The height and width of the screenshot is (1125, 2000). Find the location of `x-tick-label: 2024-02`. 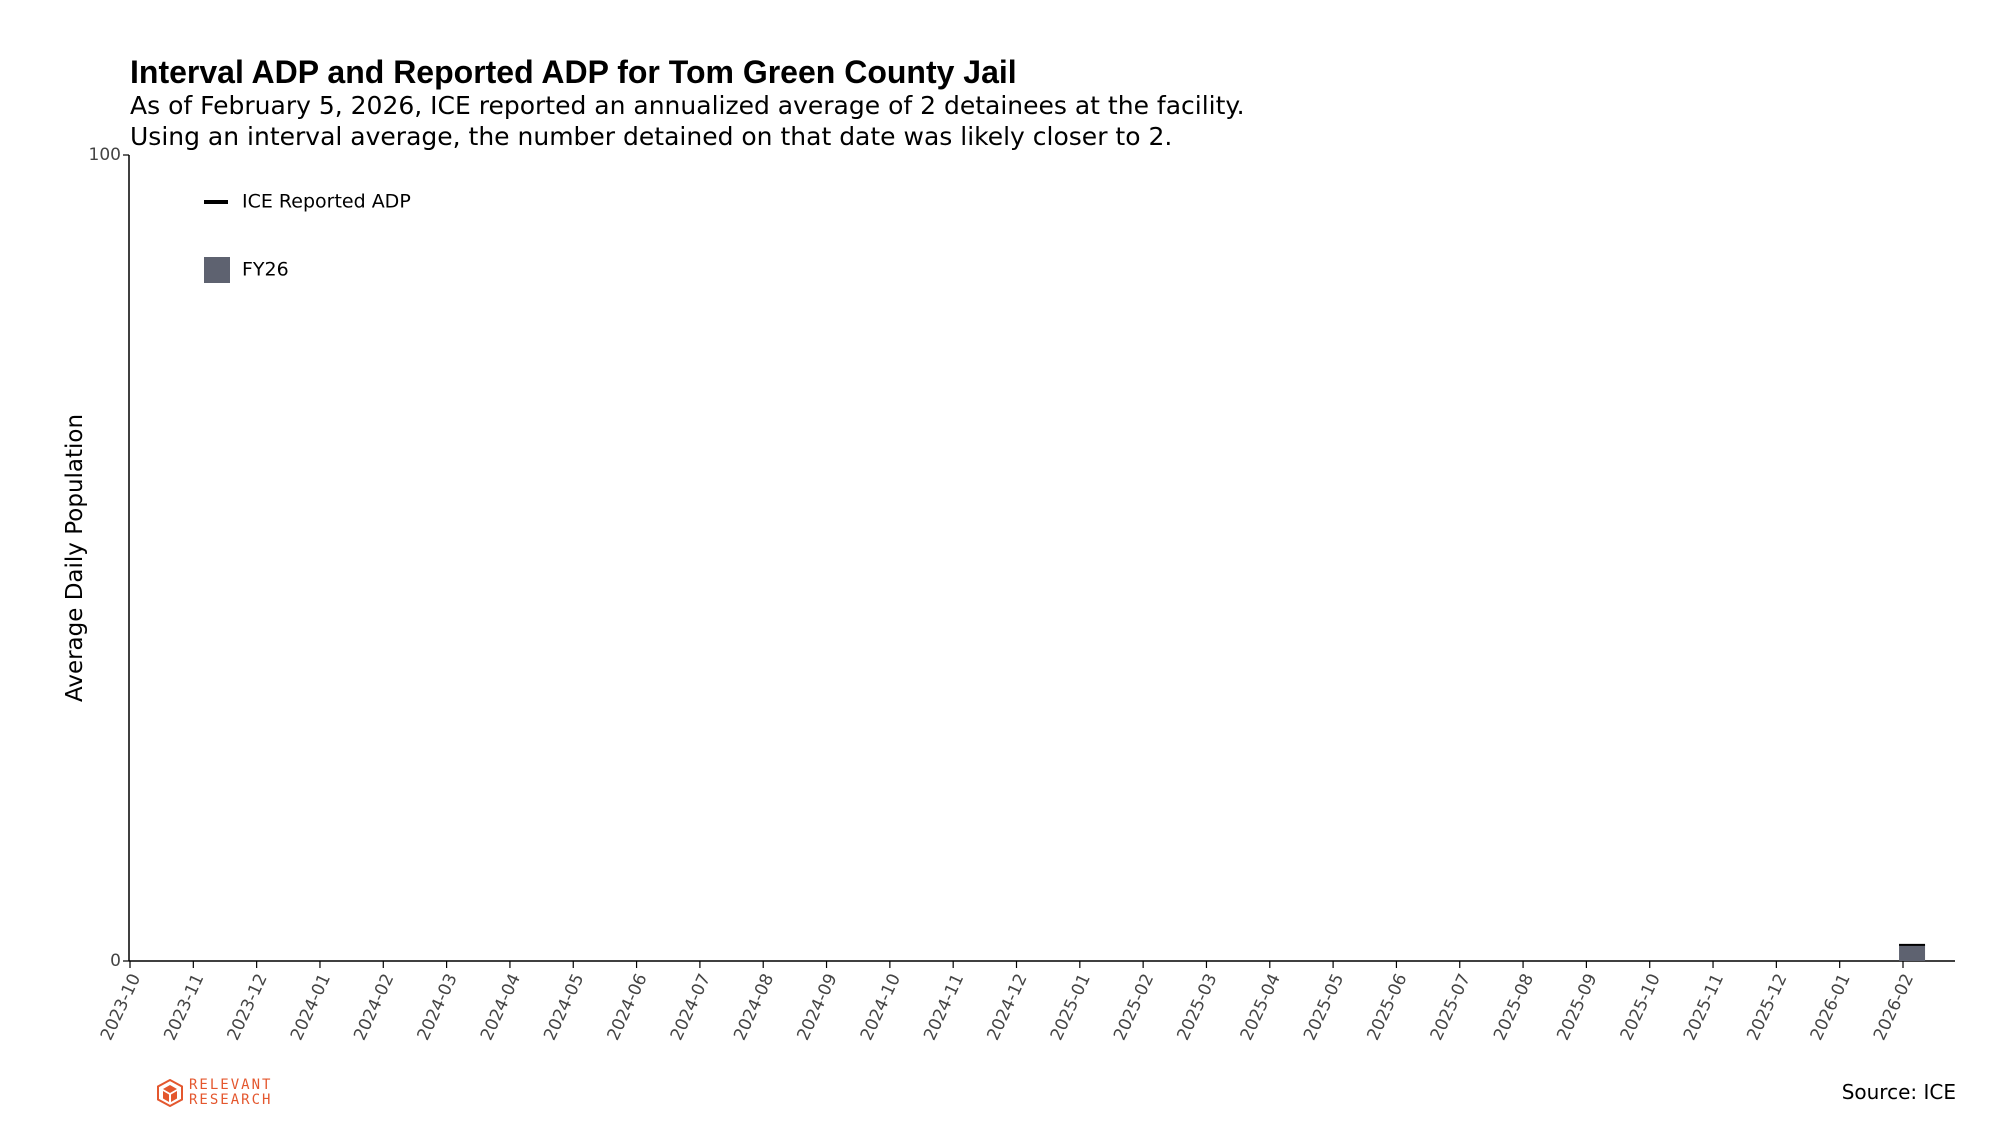

x-tick-label: 2024-02 is located at coordinates (374, 1007).